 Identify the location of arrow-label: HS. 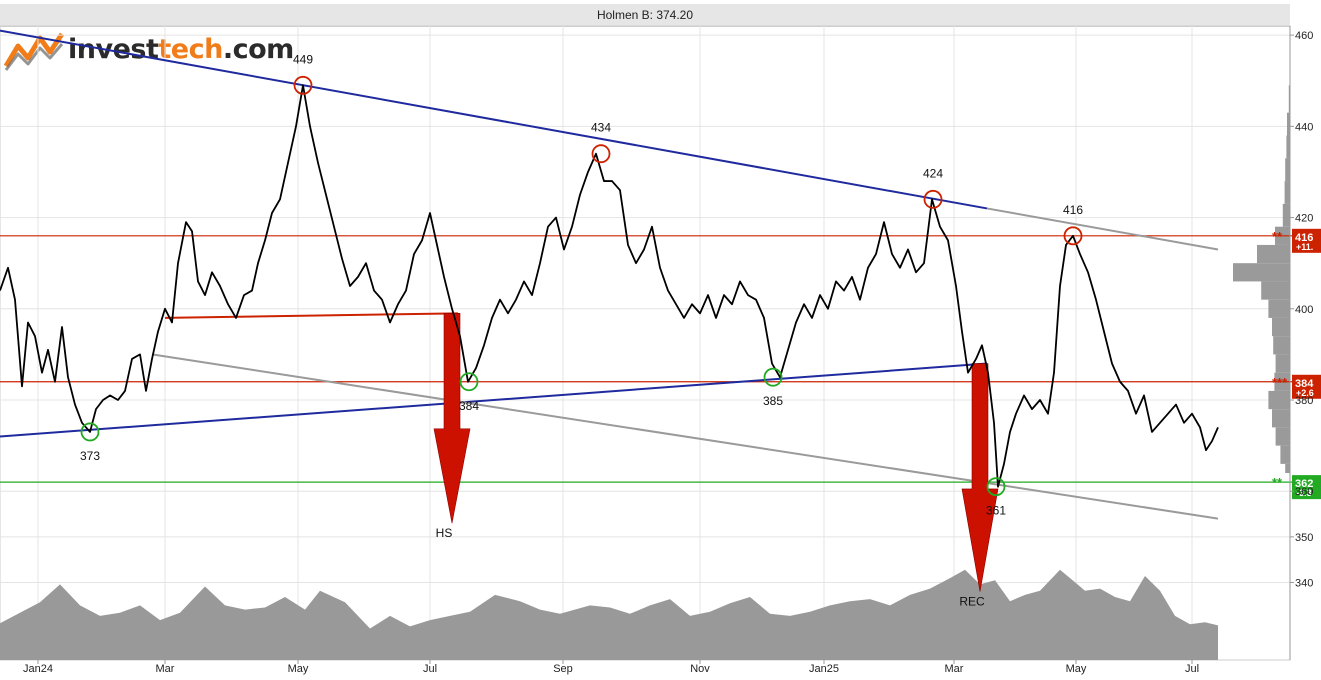
(444, 533).